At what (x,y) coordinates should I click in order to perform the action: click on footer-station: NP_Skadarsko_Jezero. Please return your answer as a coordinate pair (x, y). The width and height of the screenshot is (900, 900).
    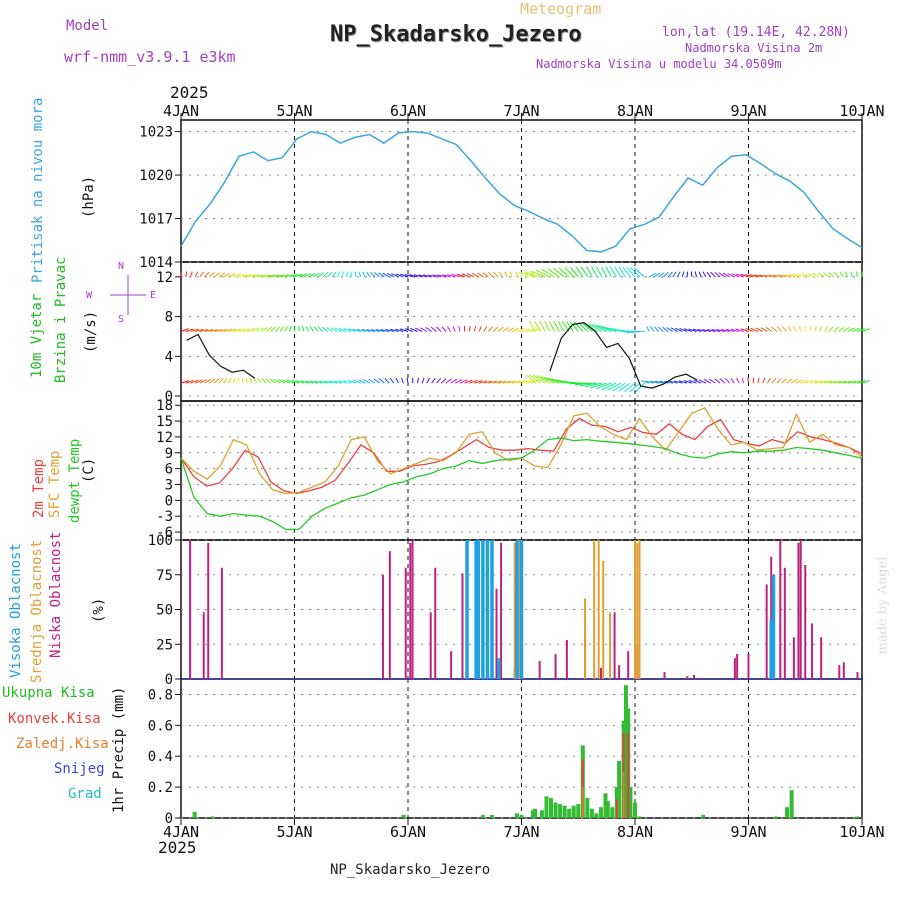
    Looking at the image, I should click on (410, 870).